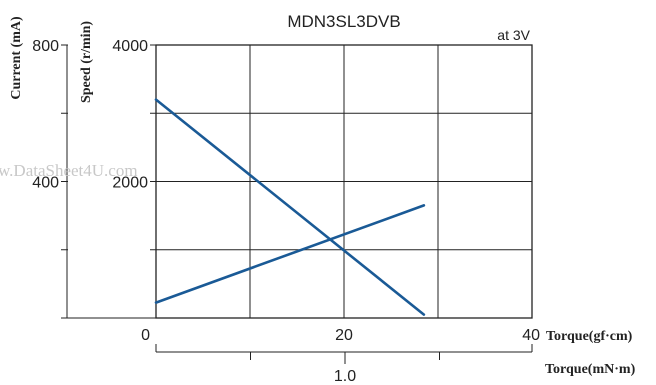  Describe the element at coordinates (45, 46) in the screenshot. I see `current-tick-label: 800` at that location.